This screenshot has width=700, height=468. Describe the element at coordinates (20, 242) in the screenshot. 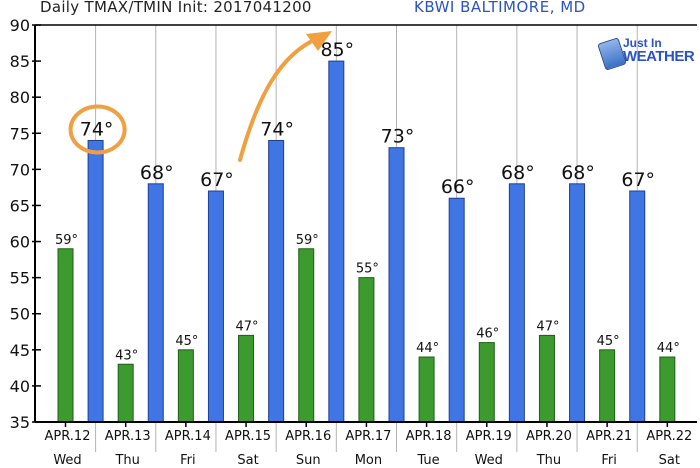

I see `y-tick-label: 60` at that location.